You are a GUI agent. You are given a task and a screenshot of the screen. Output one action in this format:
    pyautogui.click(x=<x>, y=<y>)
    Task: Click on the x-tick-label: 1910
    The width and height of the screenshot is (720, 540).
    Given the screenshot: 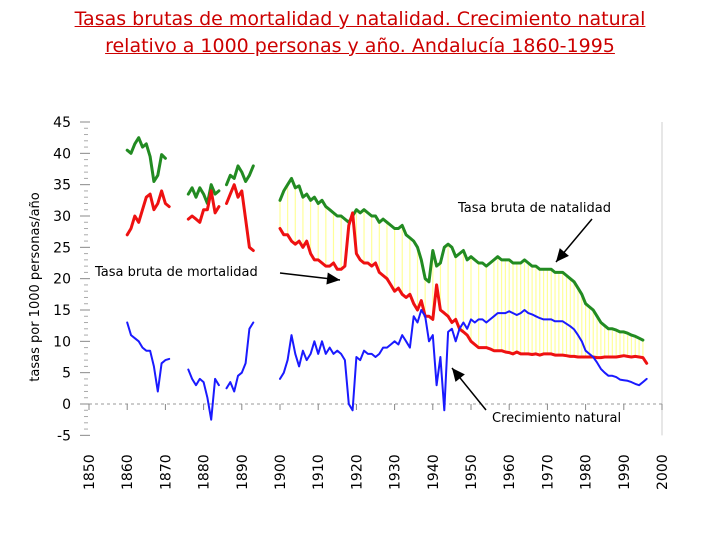 What is the action you would take?
    pyautogui.click(x=319, y=472)
    